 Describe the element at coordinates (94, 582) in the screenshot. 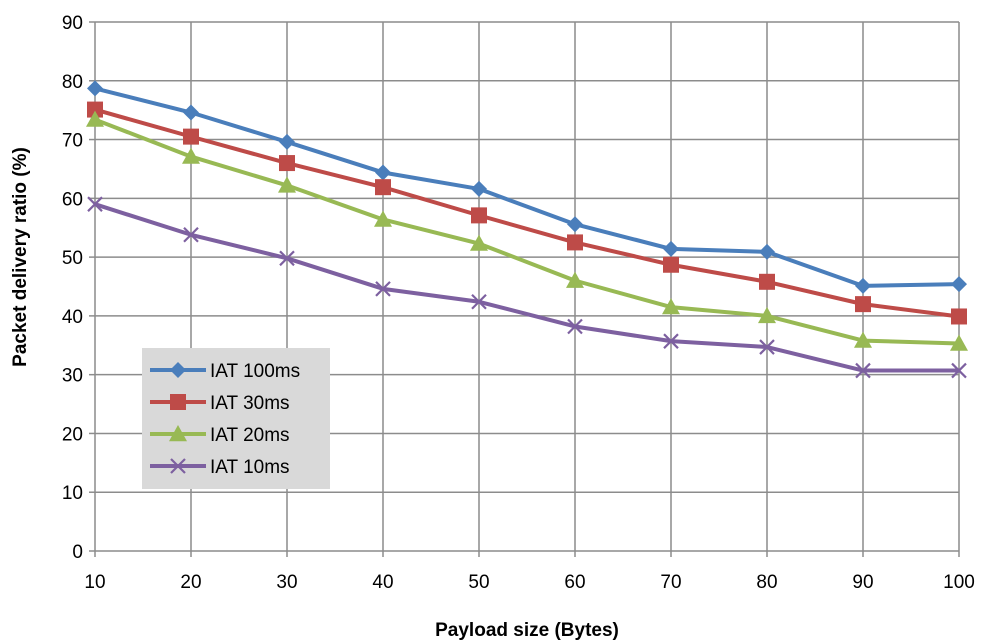

I see `x-tick-label: 10` at that location.